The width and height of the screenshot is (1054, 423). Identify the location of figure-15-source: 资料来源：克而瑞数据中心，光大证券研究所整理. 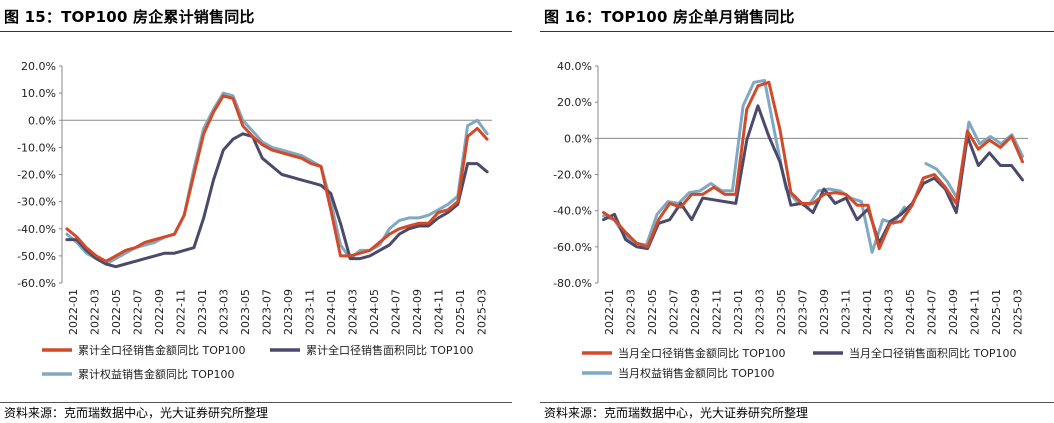
(136, 413).